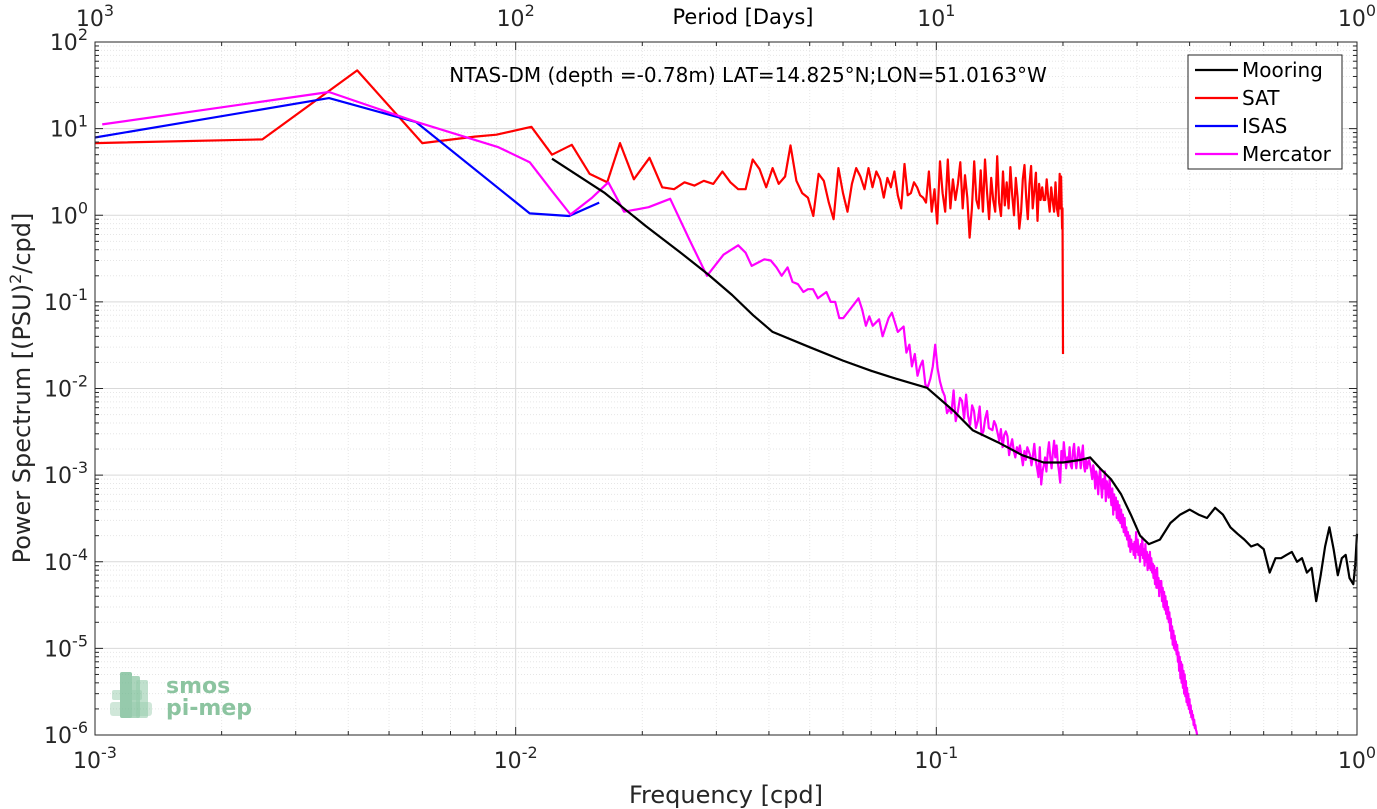 This screenshot has width=1377, height=809. I want to click on y-tick-label: 10¹, so click(69, 127).